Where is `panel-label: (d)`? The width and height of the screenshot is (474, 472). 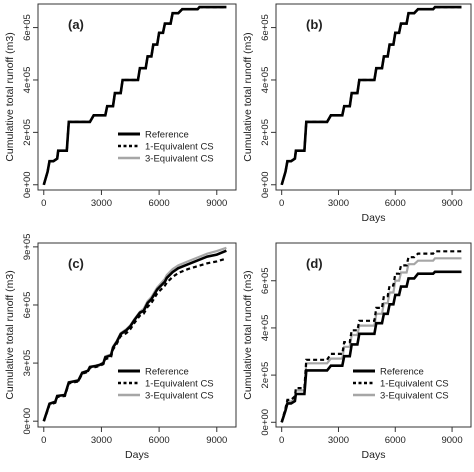
panel-label: (d) is located at coordinates (314, 263).